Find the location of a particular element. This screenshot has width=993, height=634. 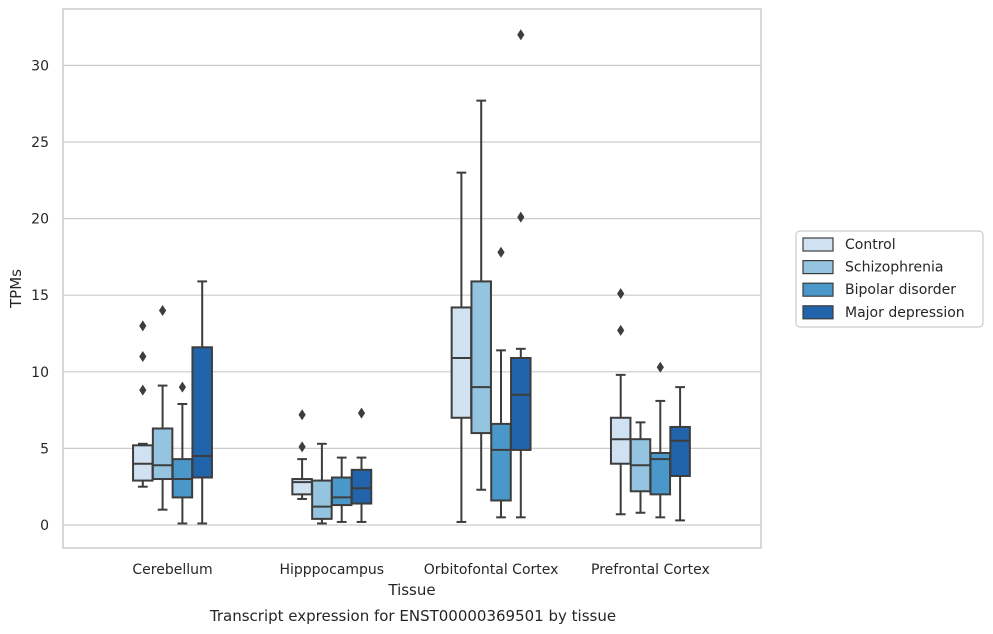

y-tick-label: 30 is located at coordinates (40, 66).